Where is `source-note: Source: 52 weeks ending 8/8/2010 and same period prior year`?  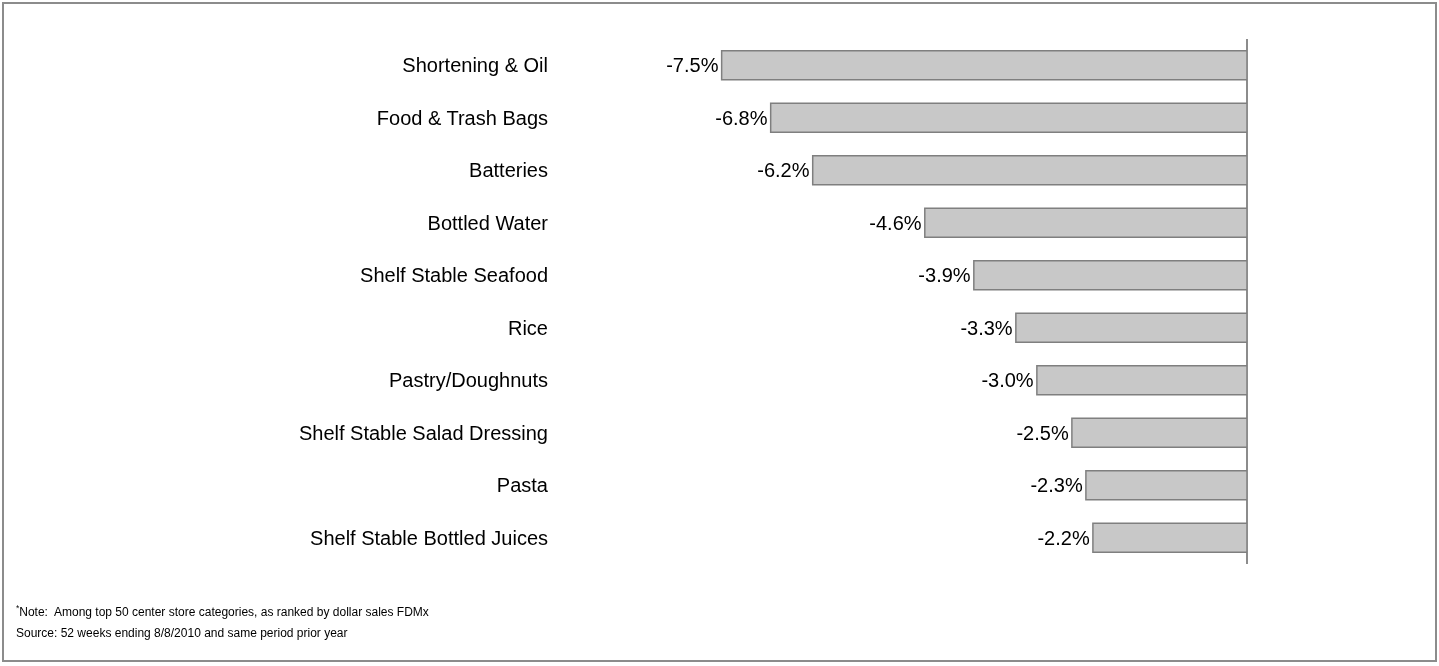
source-note: Source: 52 weeks ending 8/8/2010 and same period prior year is located at coordinates (182, 633).